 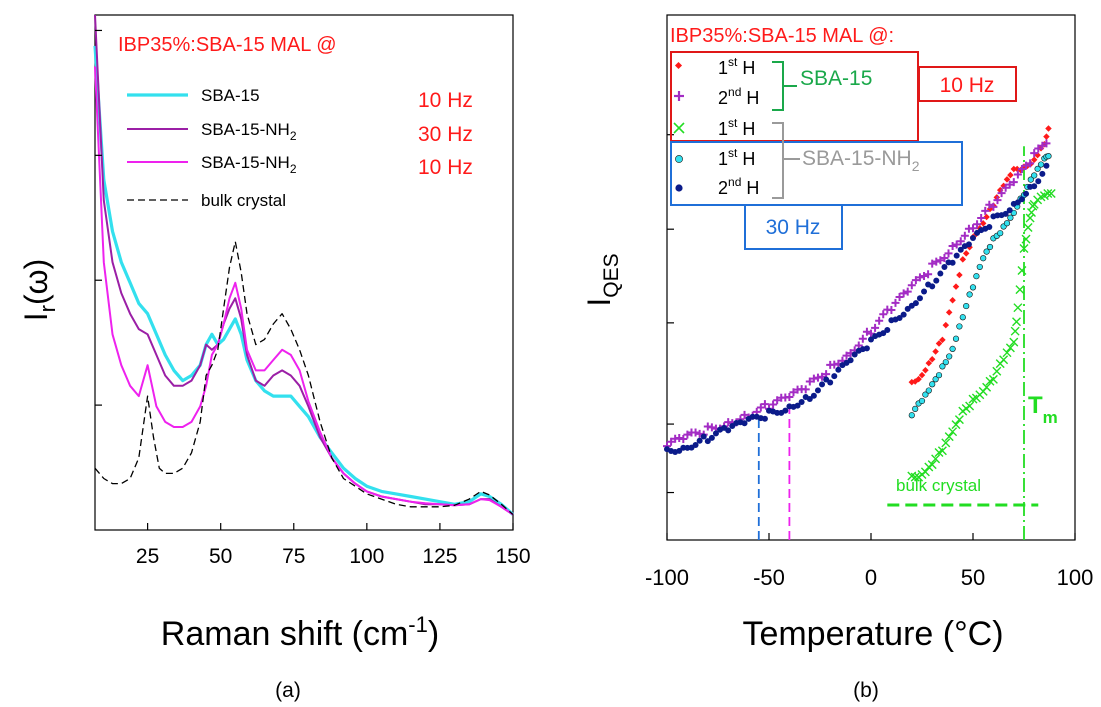 I want to click on panel-b-header: IBP35%:SBA-15 MAL @:, so click(x=782, y=36).